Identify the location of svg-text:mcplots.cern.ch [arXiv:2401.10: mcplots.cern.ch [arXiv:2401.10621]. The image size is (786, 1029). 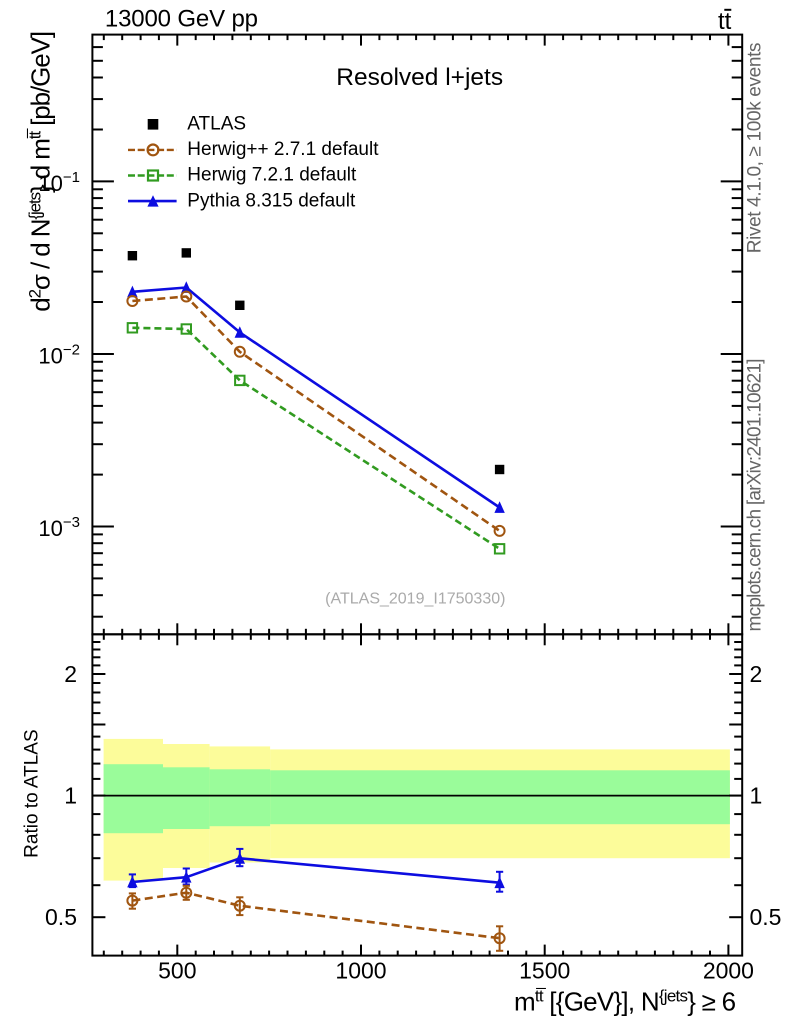
(755, 495).